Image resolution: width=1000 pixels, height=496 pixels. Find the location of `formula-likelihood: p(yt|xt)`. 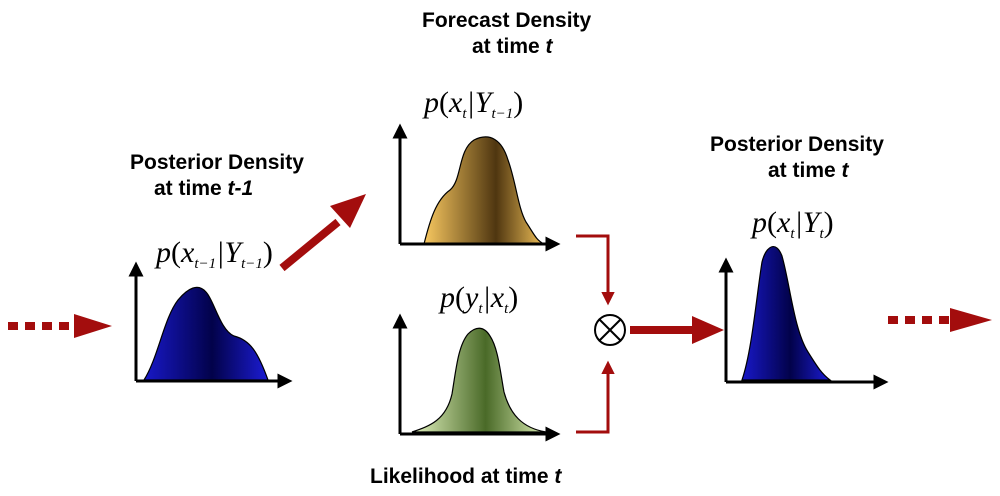

formula-likelihood: p(yt|xt) is located at coordinates (478, 299).